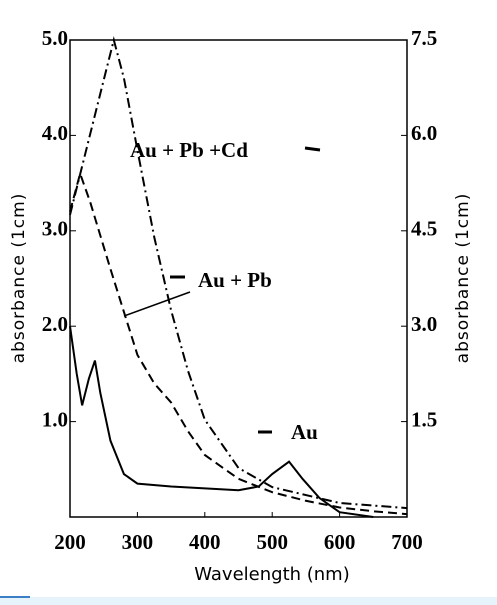  Describe the element at coordinates (312, 149) in the screenshot. I see `label-arrow` at that location.